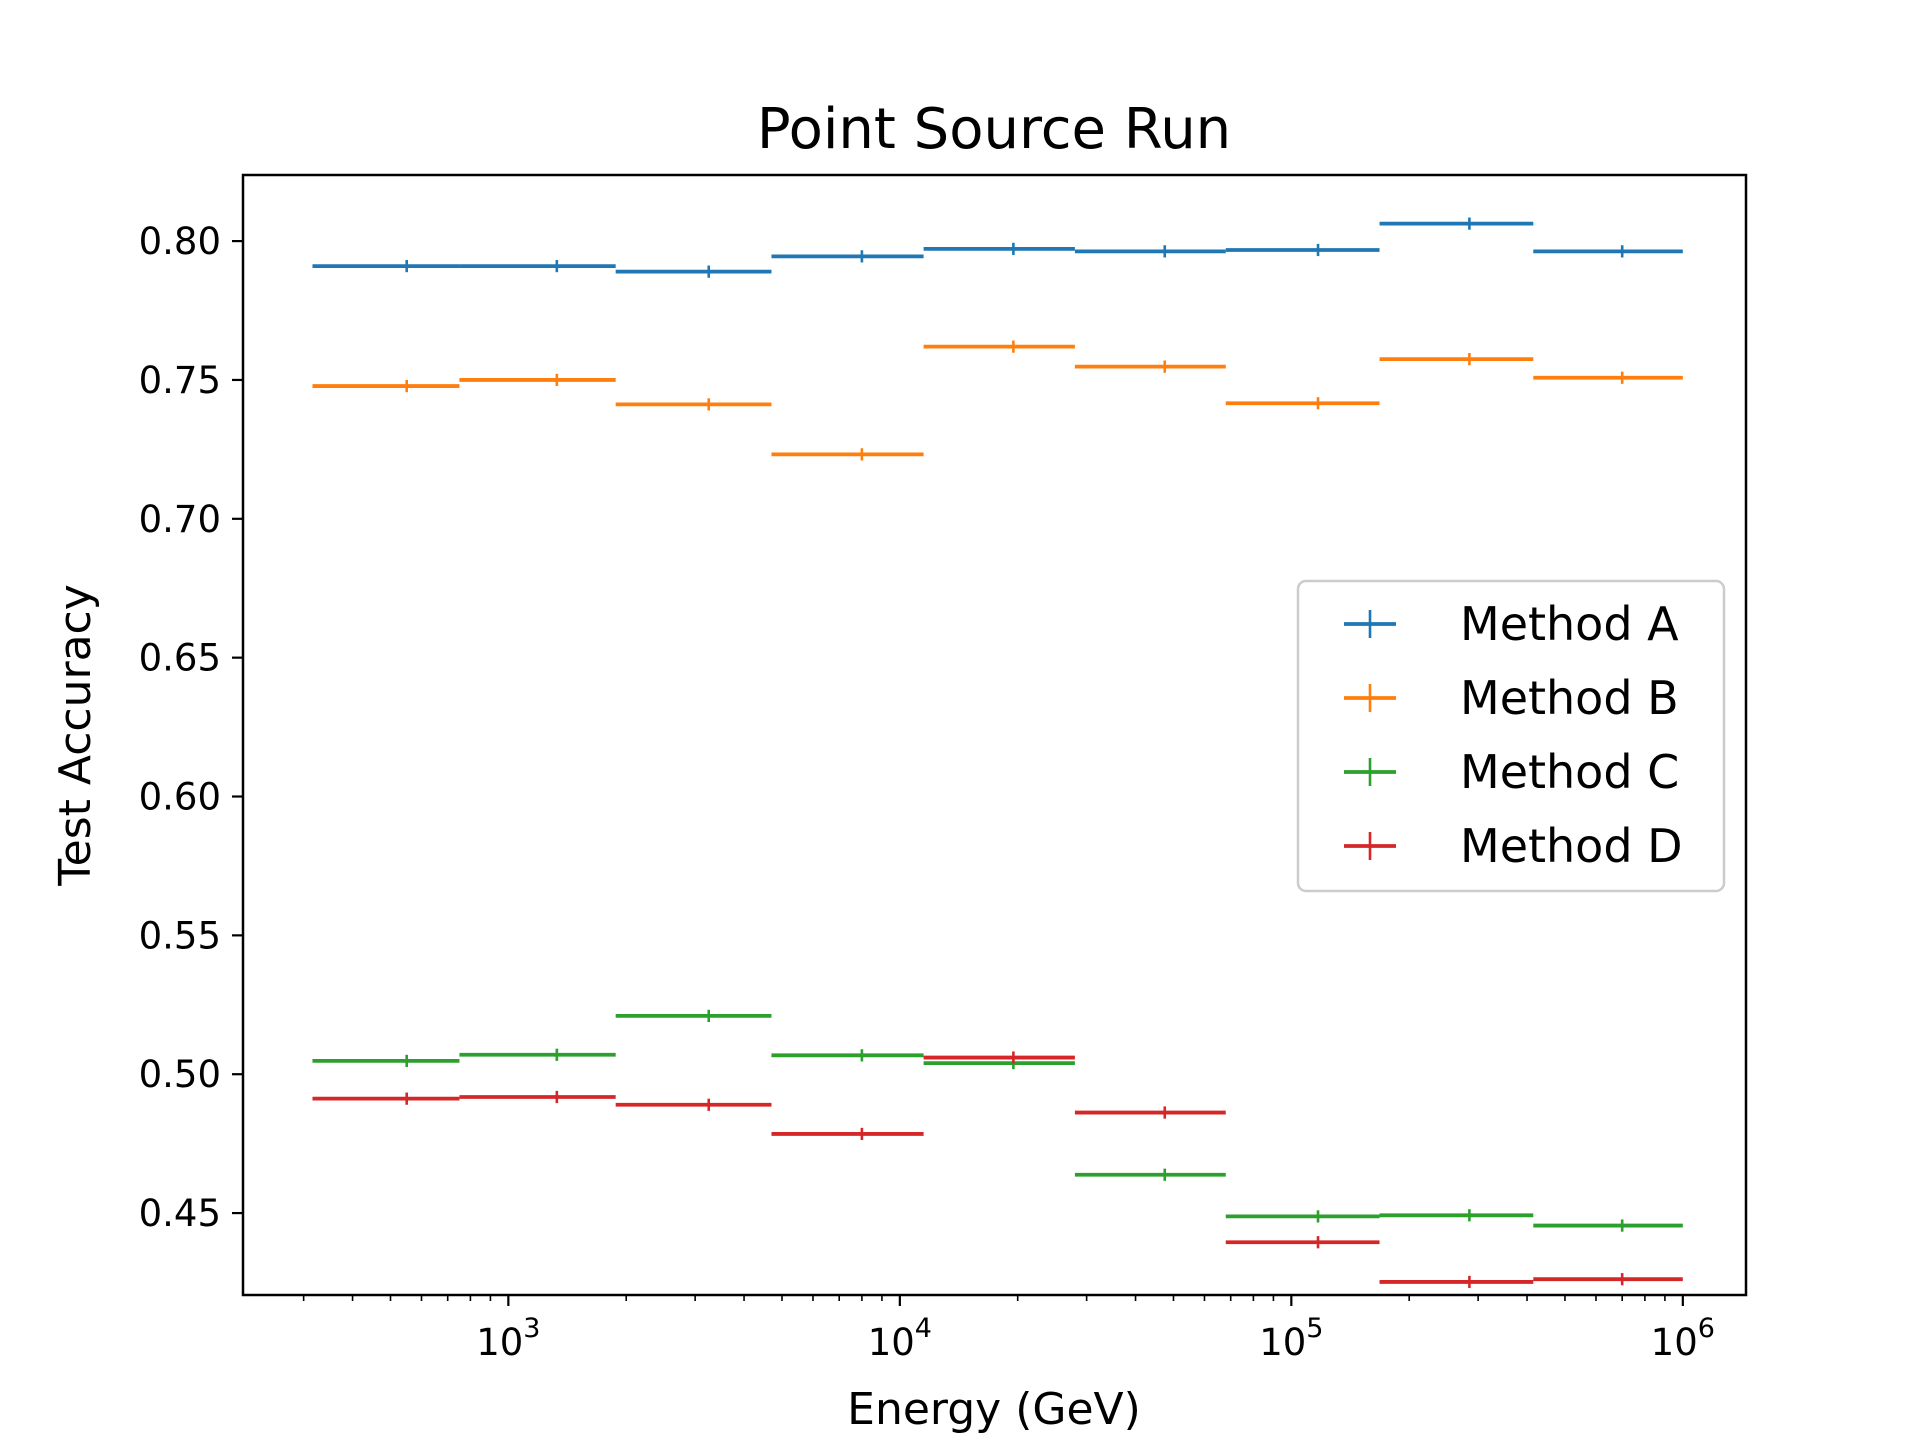  Describe the element at coordinates (994, 1409) in the screenshot. I see `x-axis-label: Energy (GeV)` at that location.